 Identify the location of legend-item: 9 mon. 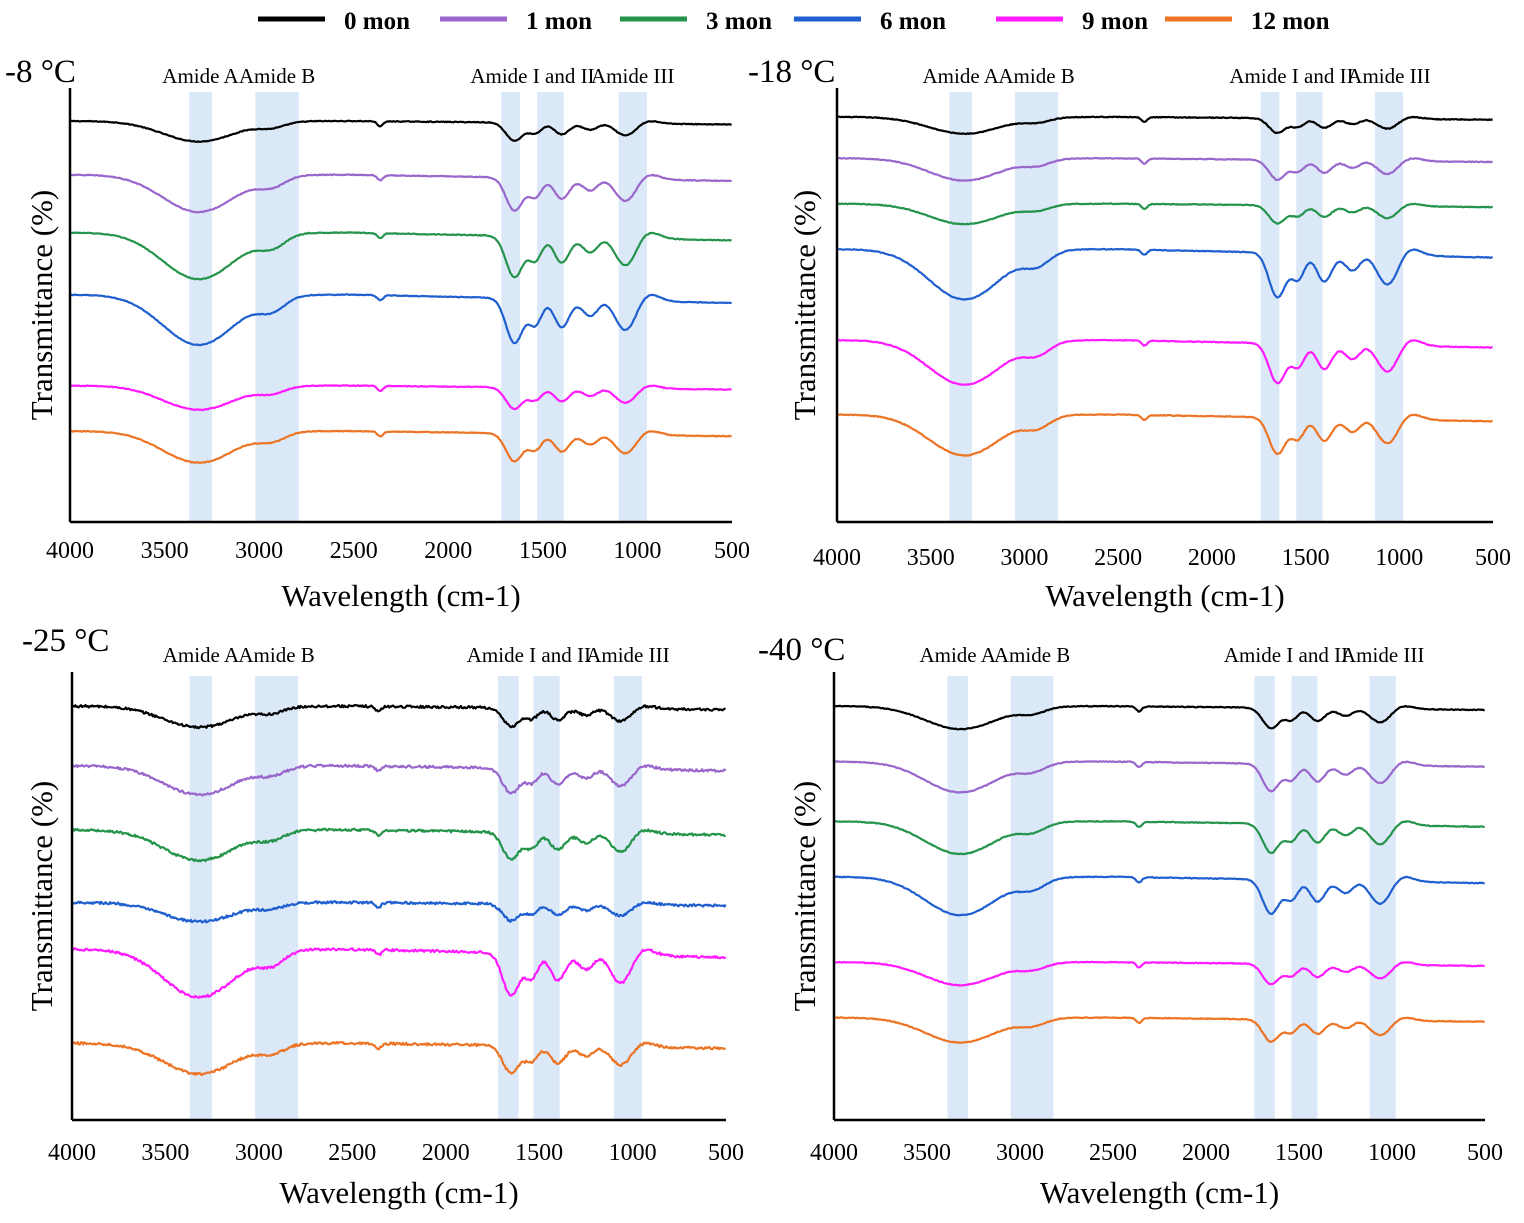
(1072, 21).